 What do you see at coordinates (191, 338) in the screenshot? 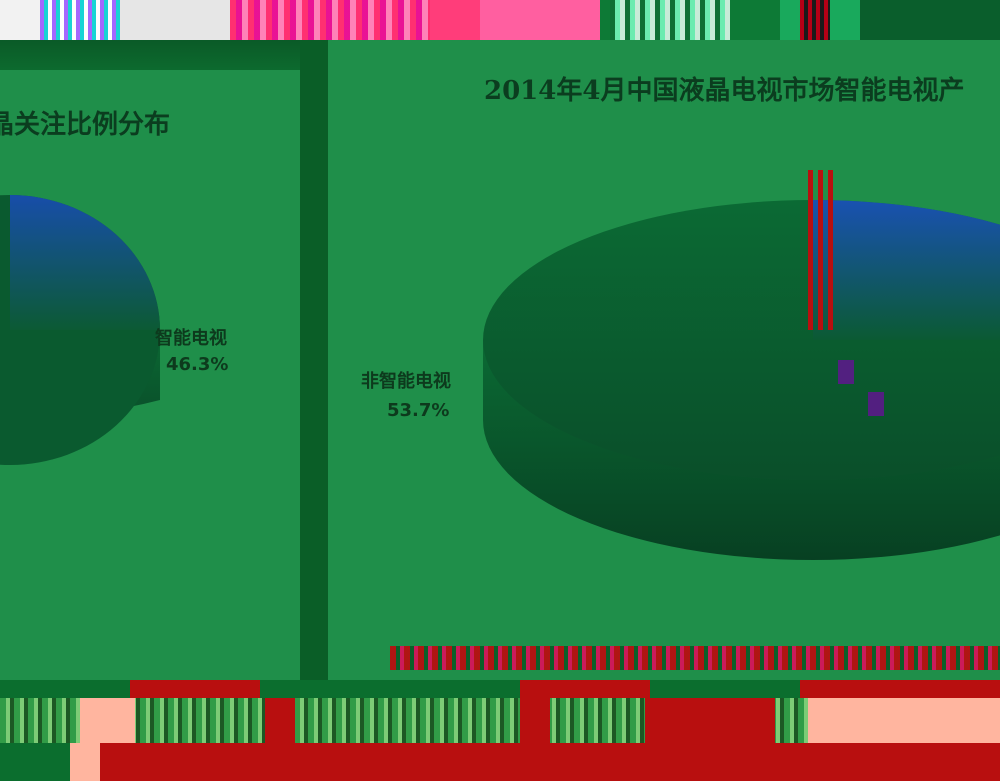
I see `left-slice-label: 智能电视` at bounding box center [191, 338].